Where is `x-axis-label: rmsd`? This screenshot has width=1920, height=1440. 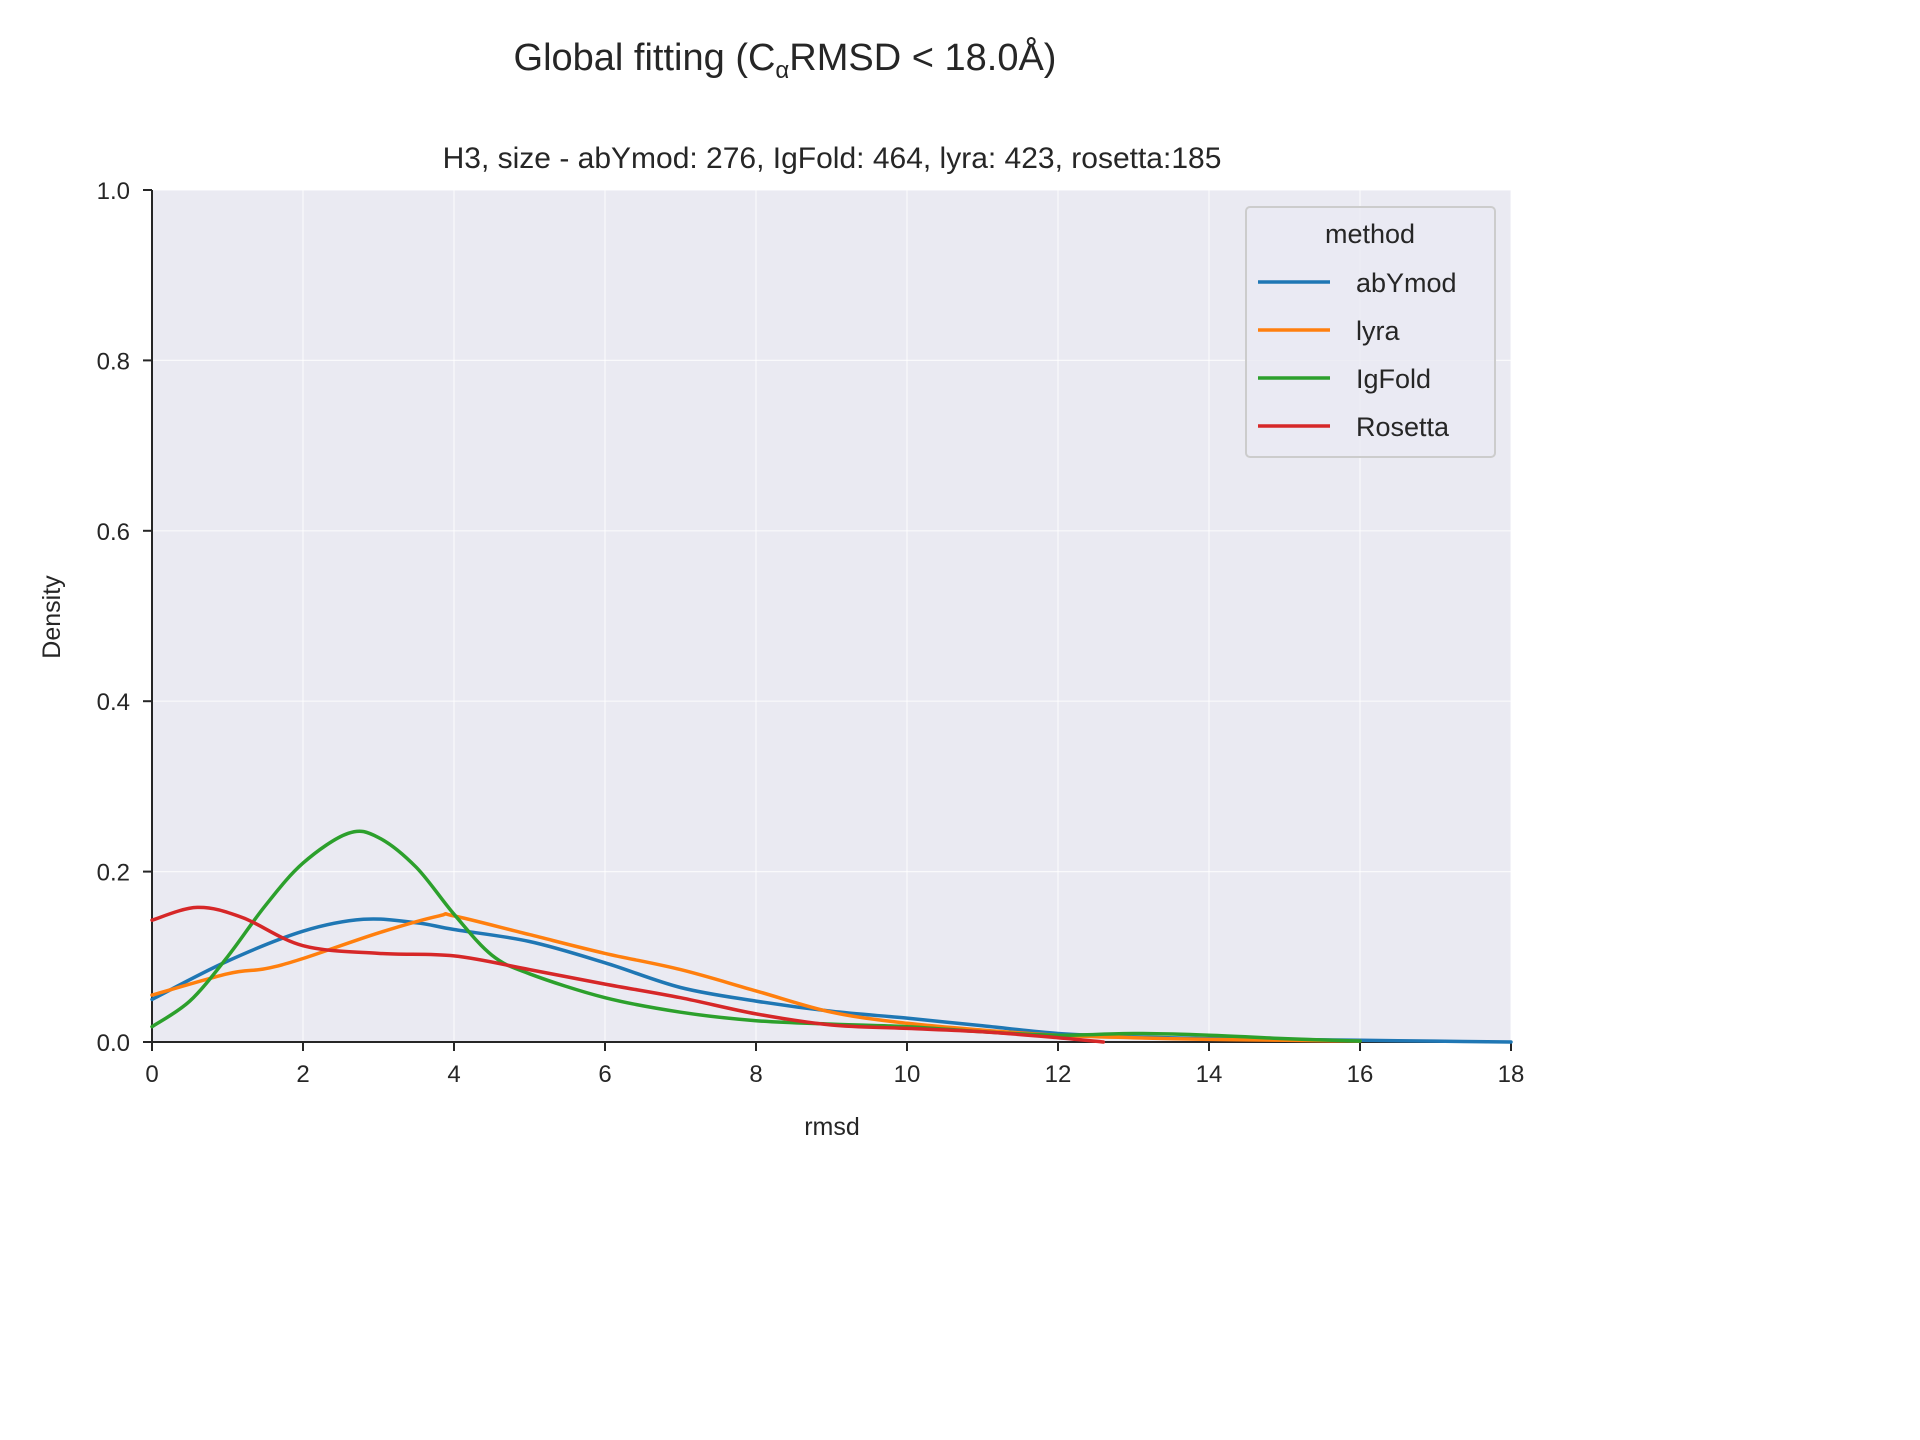 x-axis-label: rmsd is located at coordinates (832, 1127).